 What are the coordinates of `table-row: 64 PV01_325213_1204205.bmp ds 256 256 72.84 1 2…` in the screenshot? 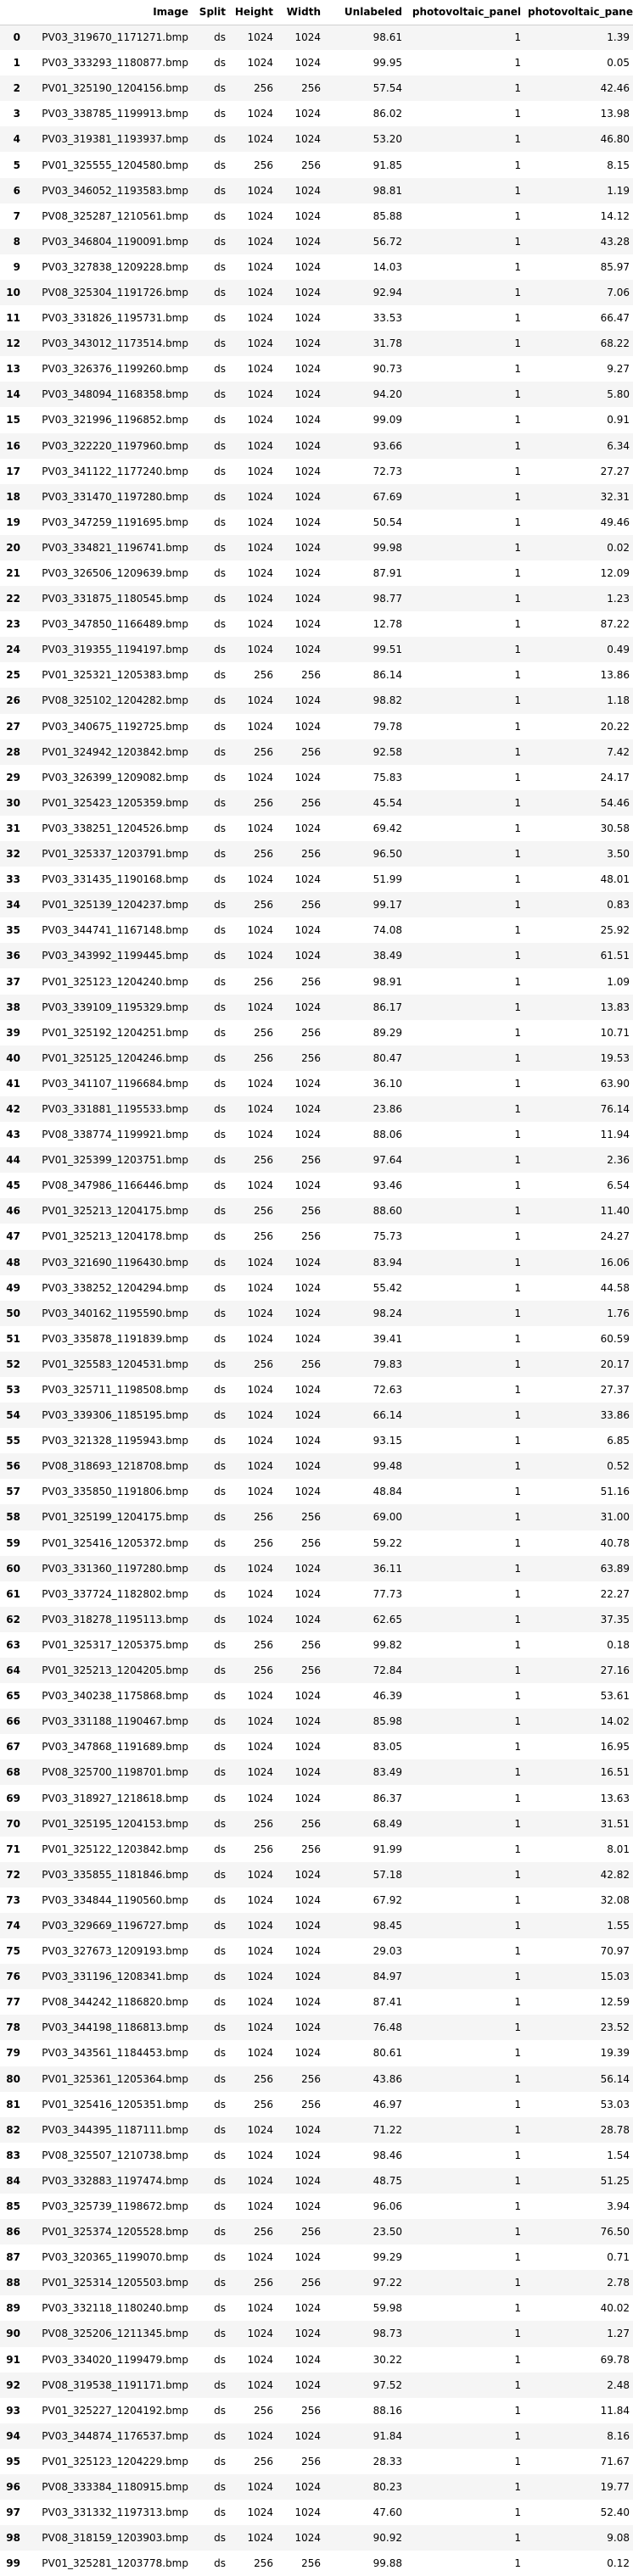 It's located at (316, 1671).